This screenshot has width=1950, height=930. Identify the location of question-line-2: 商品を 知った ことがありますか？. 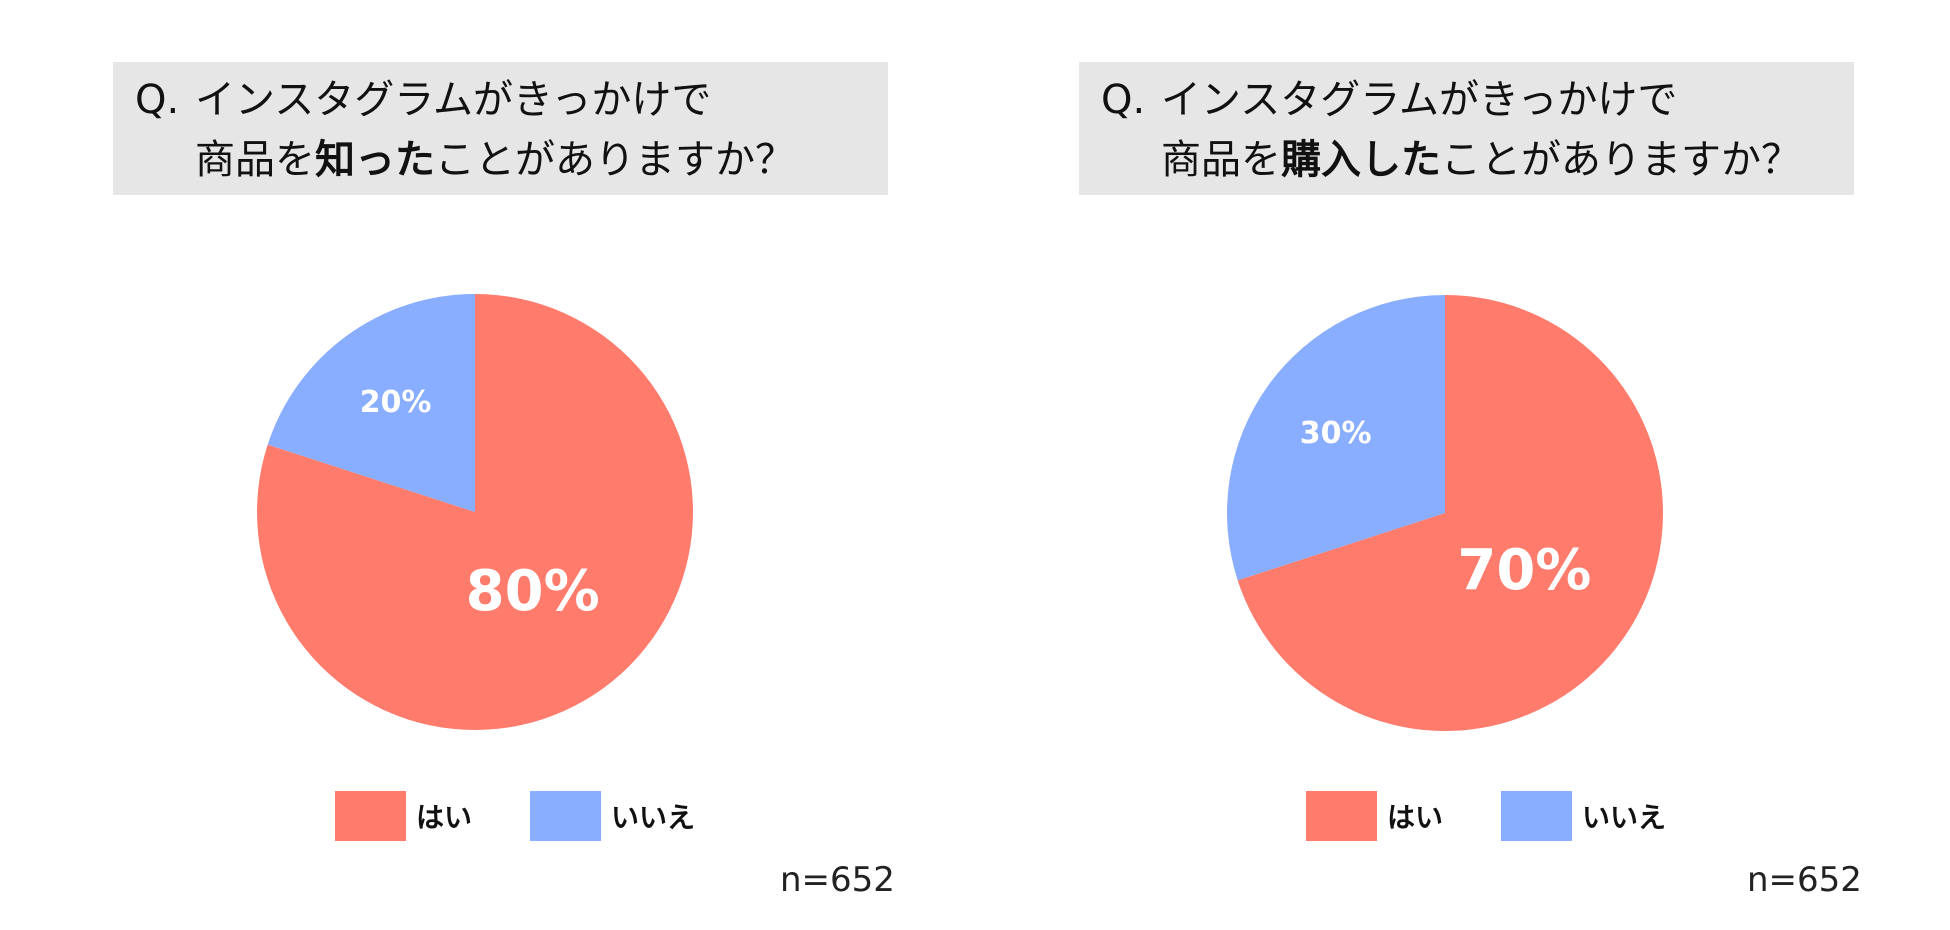
(511, 160).